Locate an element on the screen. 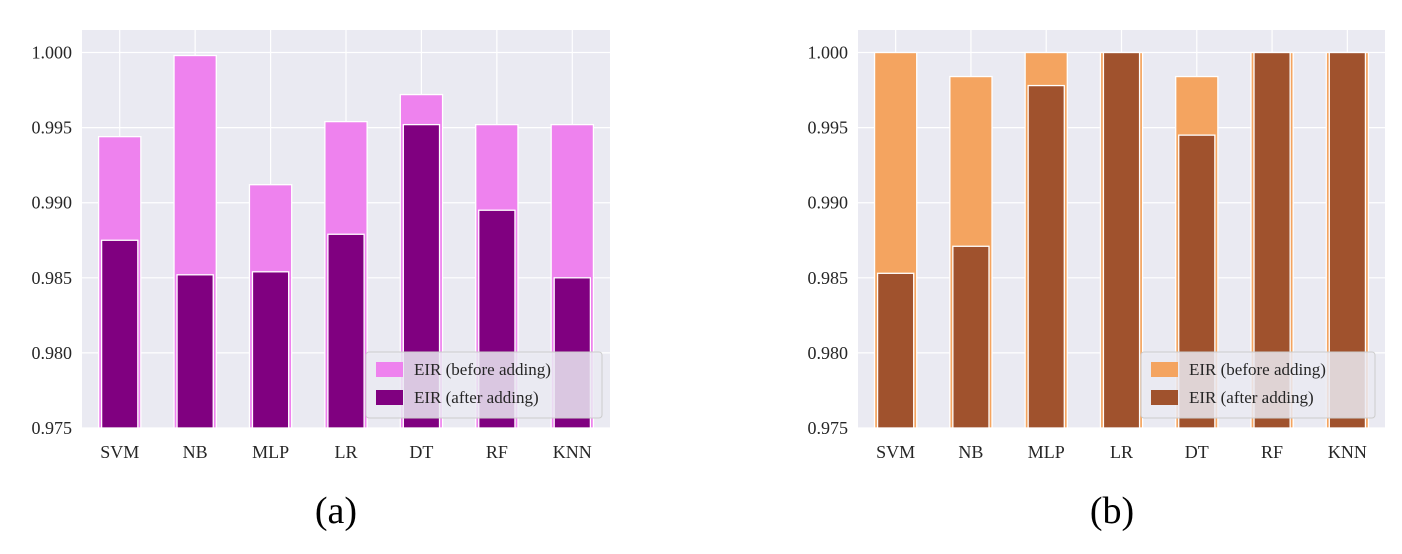 The image size is (1402, 554). panel-caption: (b) is located at coordinates (1112, 511).